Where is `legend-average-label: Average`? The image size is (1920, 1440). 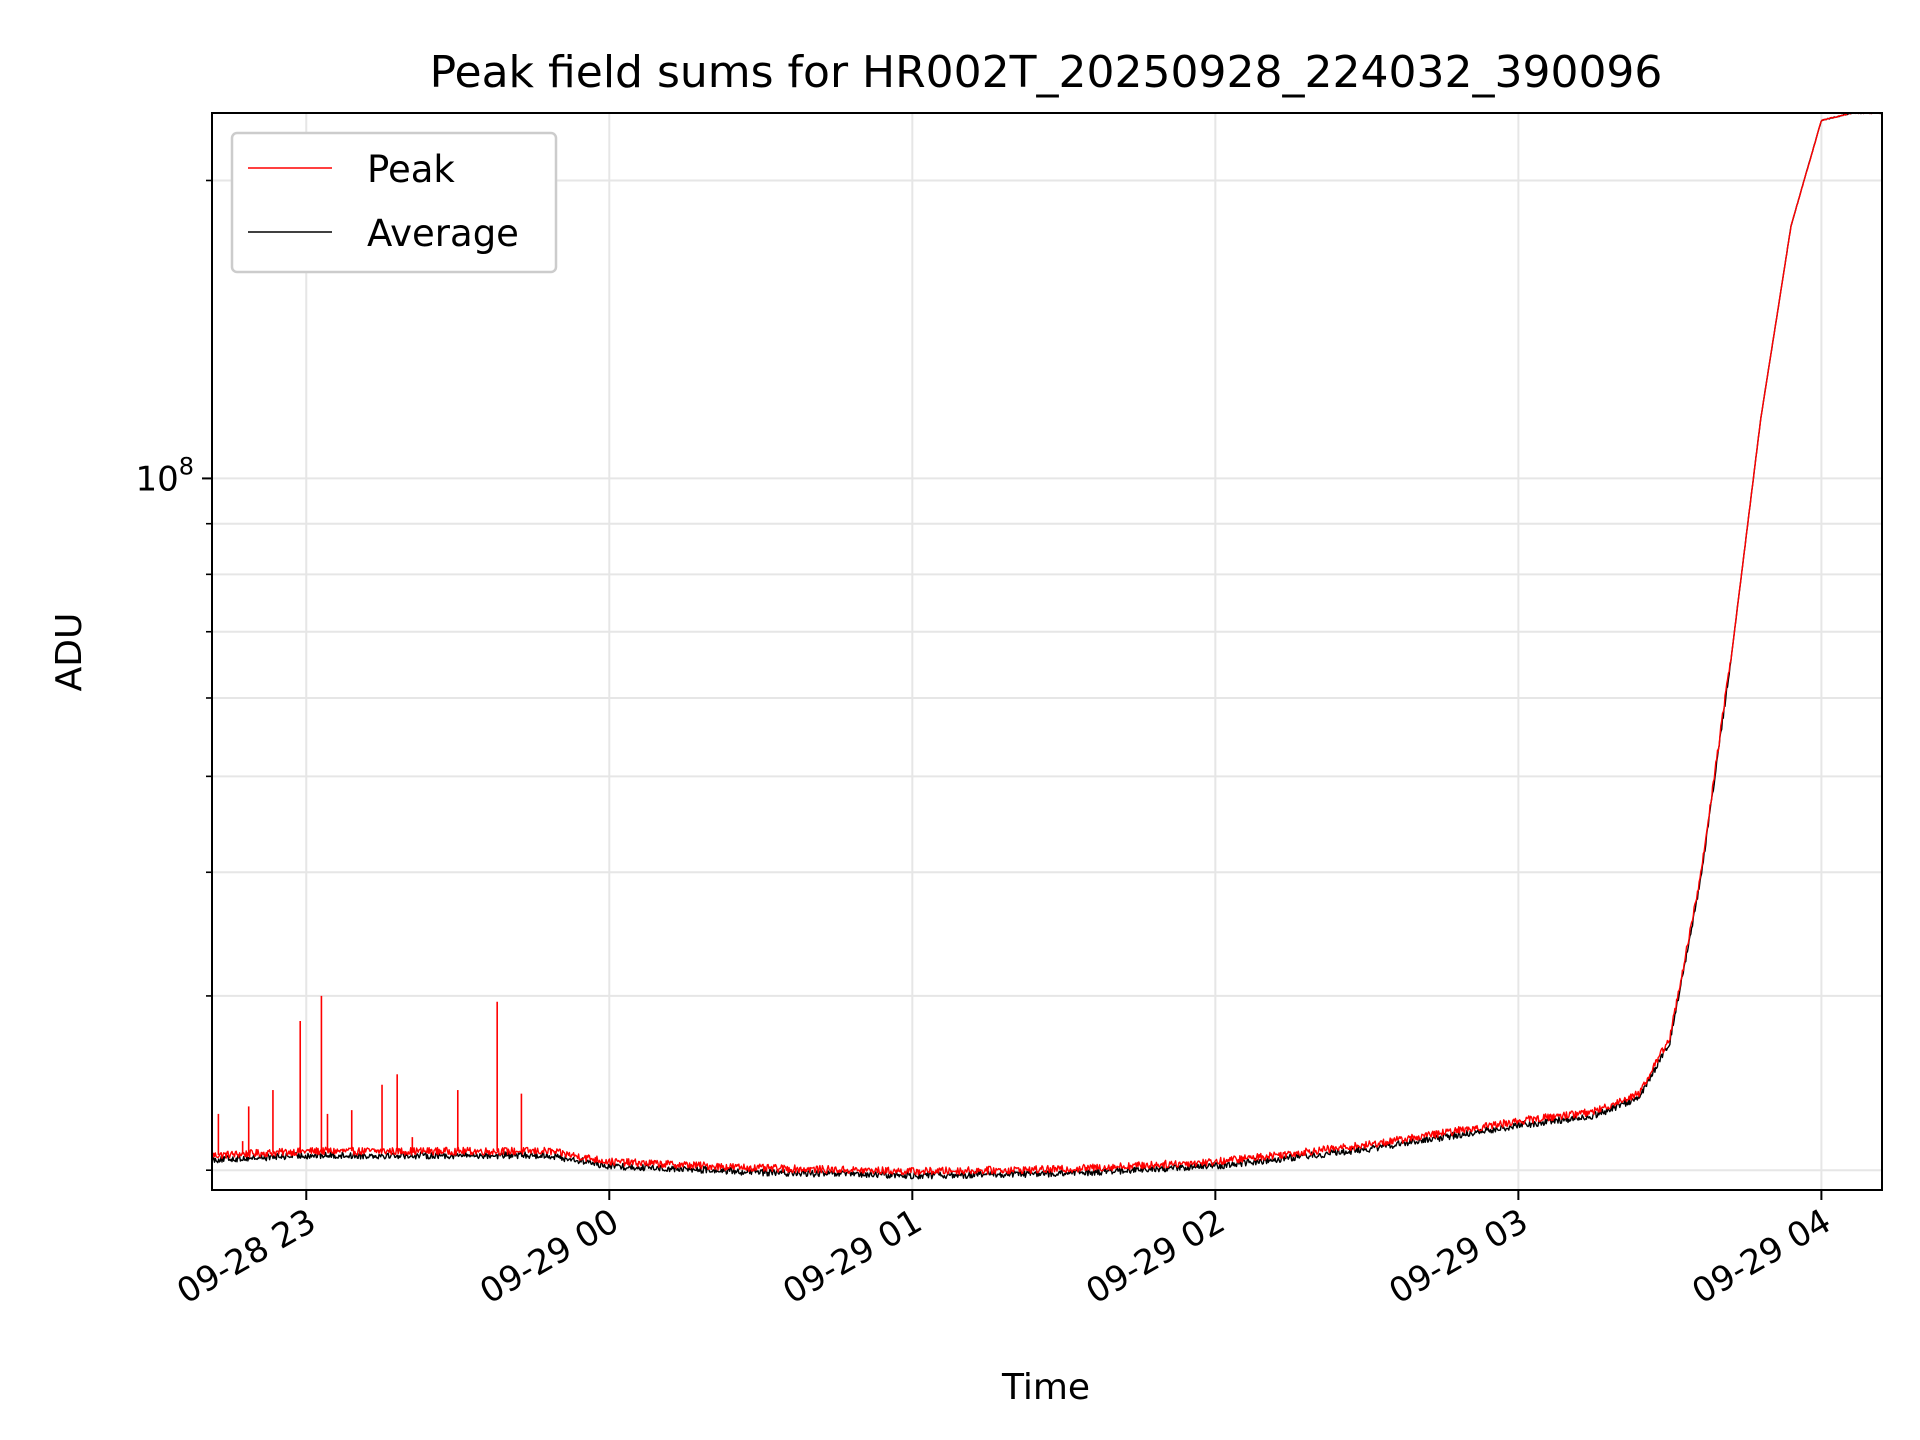
legend-average-label: Average is located at coordinates (443, 233).